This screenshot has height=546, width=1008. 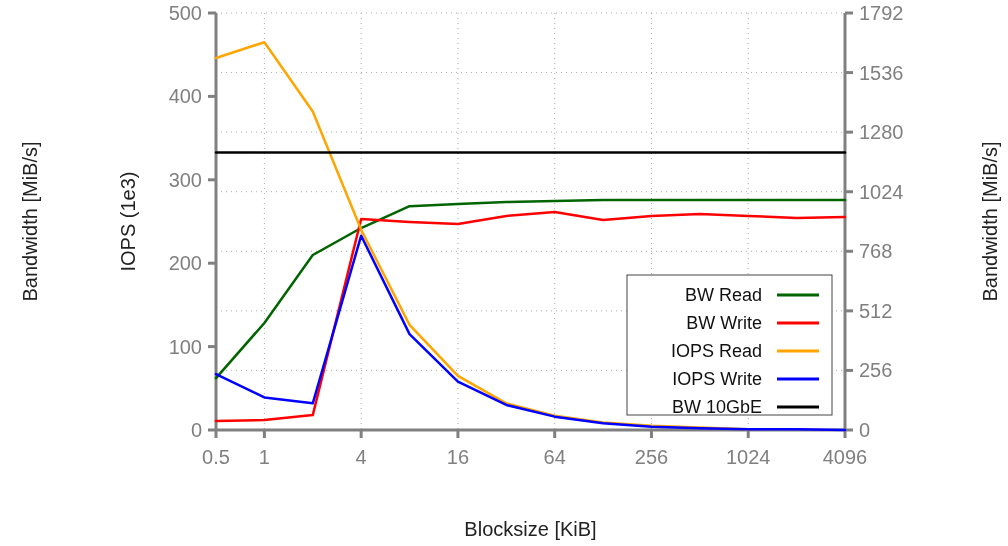 I want to click on x-tick-label: 4096, so click(x=845, y=457).